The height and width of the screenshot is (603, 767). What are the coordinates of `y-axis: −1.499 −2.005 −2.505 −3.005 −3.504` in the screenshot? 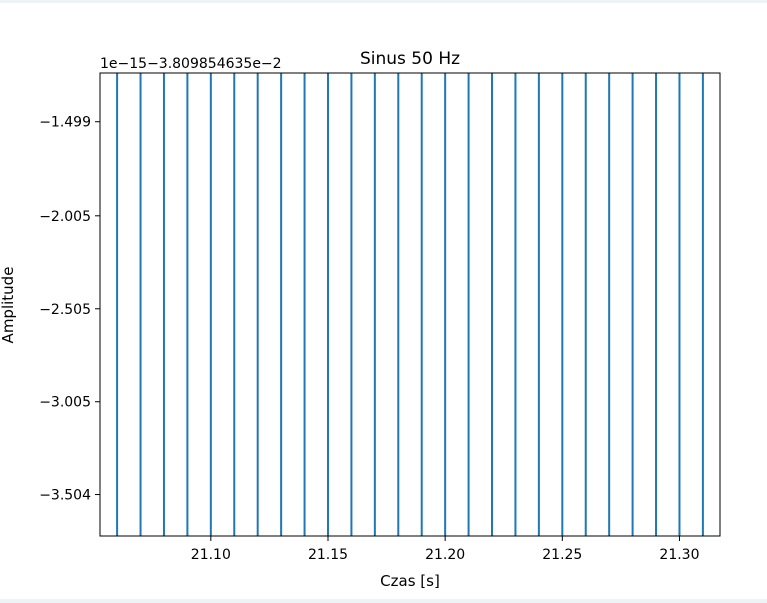 It's located at (69, 309).